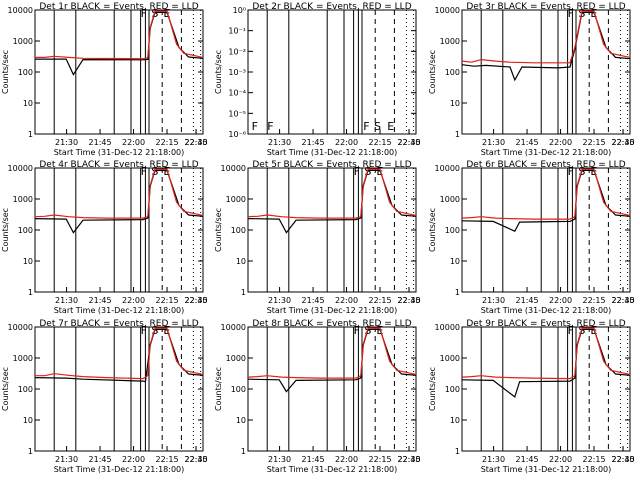 The image size is (640, 480). What do you see at coordinates (331, 324) in the screenshot?
I see `panel-title: Det 8r BLACK = Events, RED = LLD` at bounding box center [331, 324].